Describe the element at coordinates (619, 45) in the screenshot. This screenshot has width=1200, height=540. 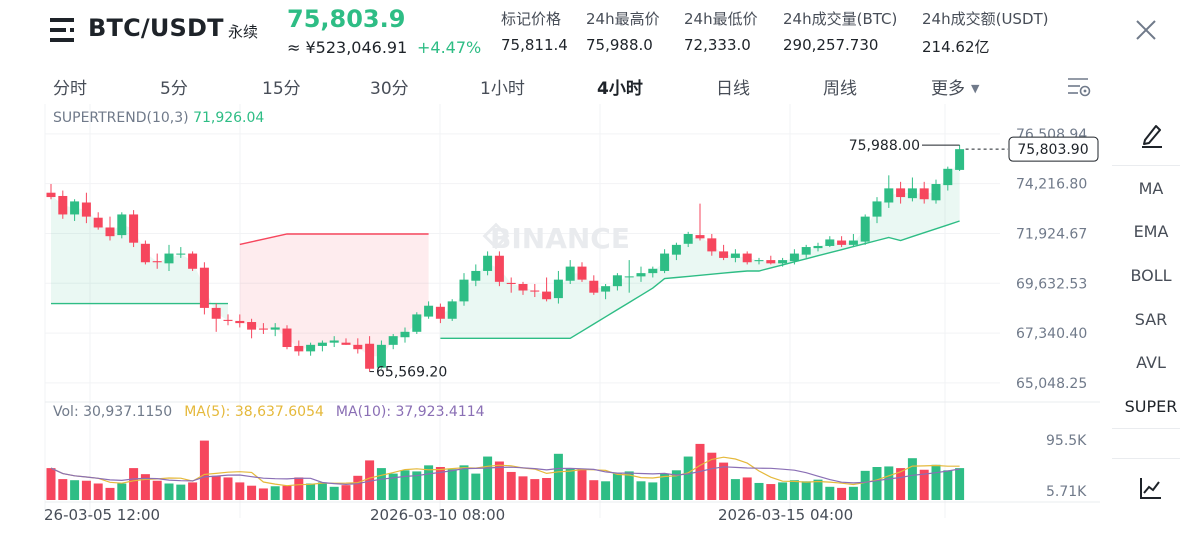
I see `stat-value: 75,988.0` at that location.